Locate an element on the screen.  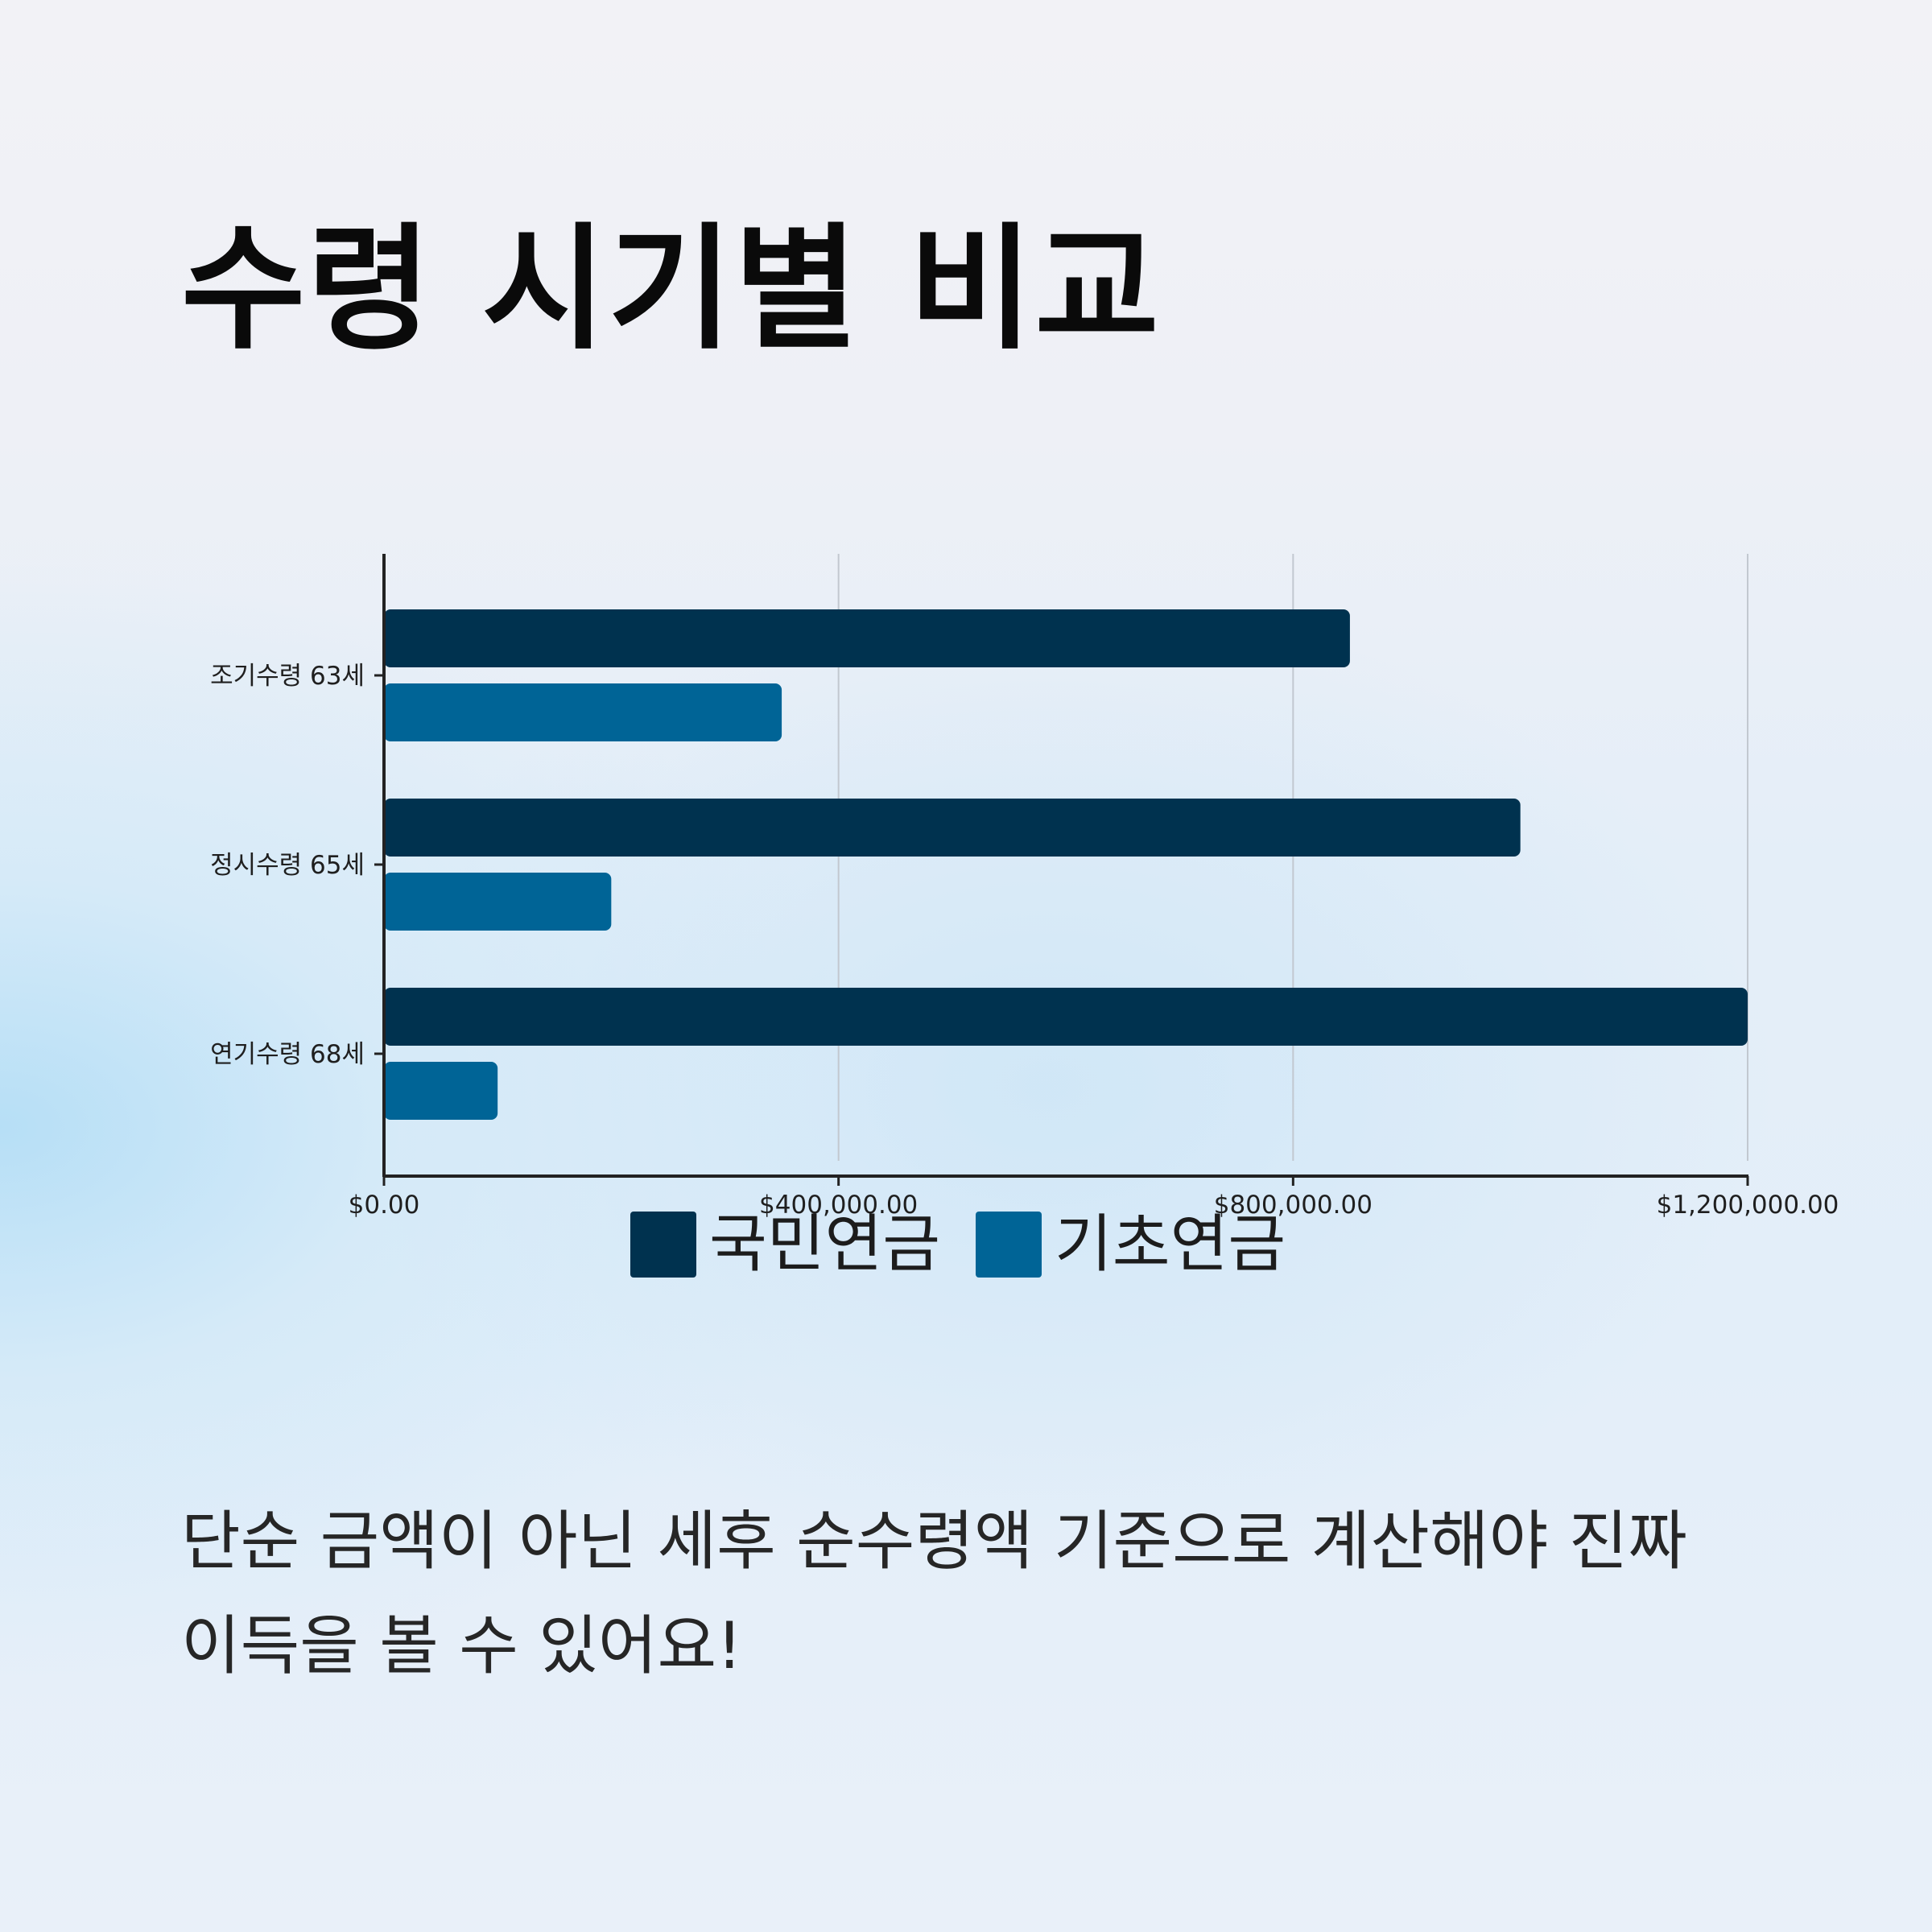
legend-swatch-national-pension is located at coordinates (663, 1245).